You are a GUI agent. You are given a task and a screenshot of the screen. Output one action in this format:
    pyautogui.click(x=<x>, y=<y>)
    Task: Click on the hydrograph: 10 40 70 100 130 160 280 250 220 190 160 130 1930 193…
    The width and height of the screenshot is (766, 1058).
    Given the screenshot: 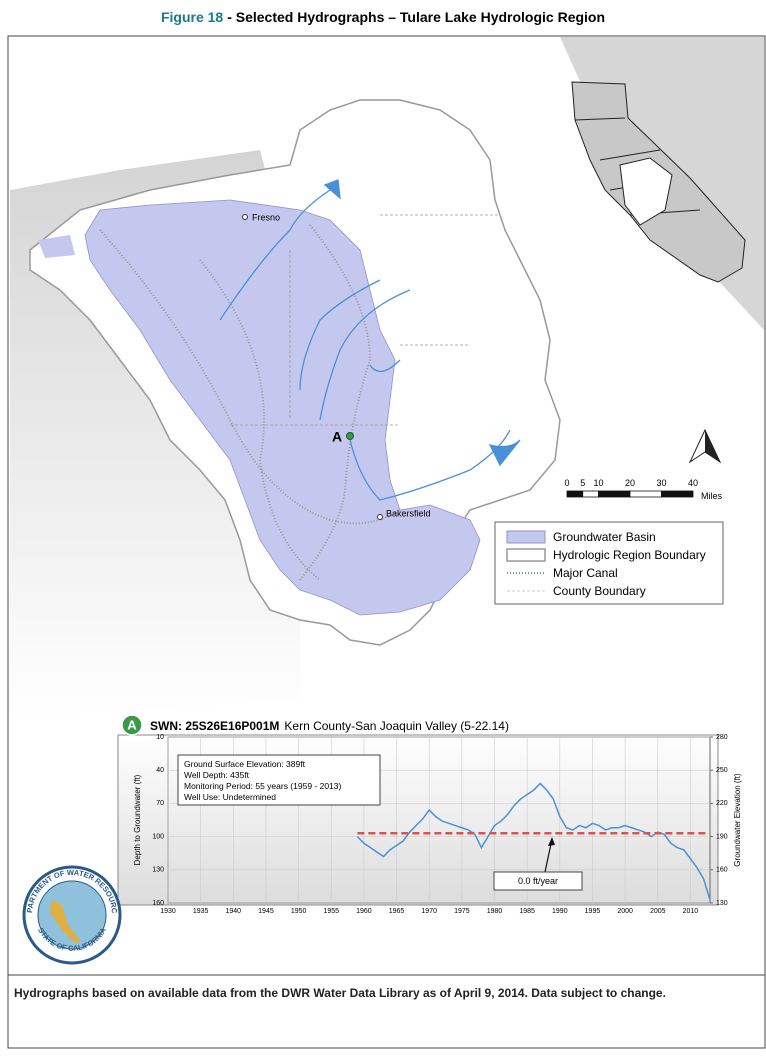 What is the action you would take?
    pyautogui.click(x=437, y=824)
    